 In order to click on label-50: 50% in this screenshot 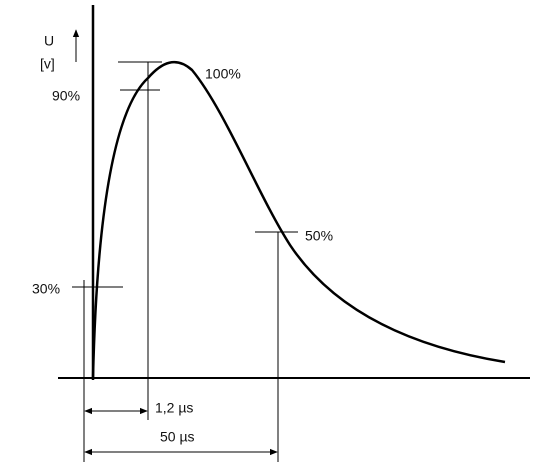, I will do `click(319, 236)`.